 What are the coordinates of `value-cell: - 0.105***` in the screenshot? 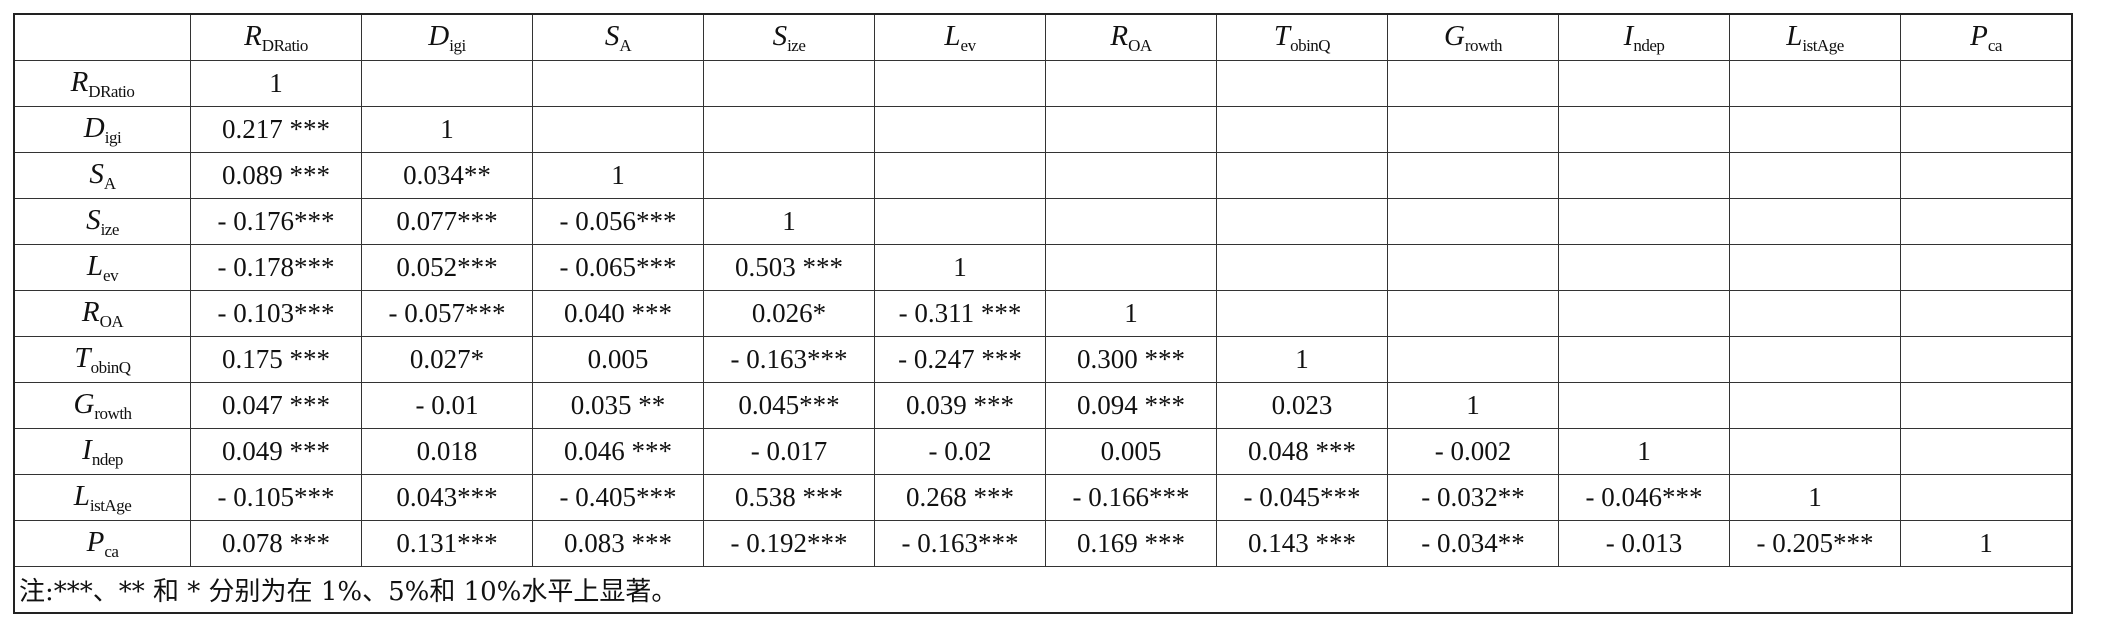 It's located at (276, 497).